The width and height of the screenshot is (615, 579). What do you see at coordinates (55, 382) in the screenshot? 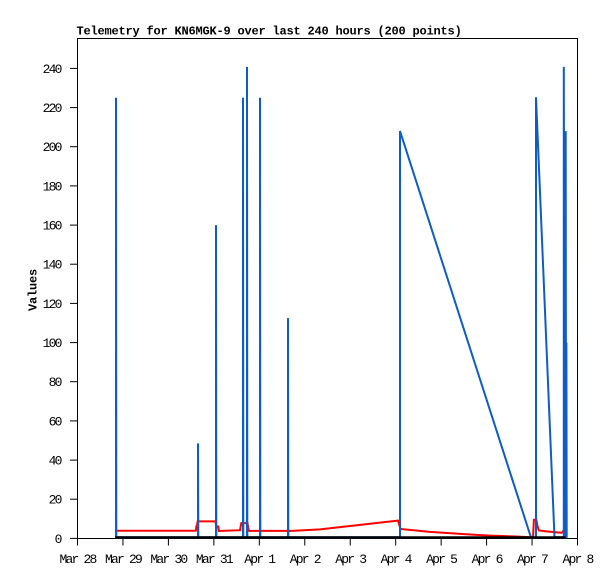
I see `svg-text: 80` at bounding box center [55, 382].